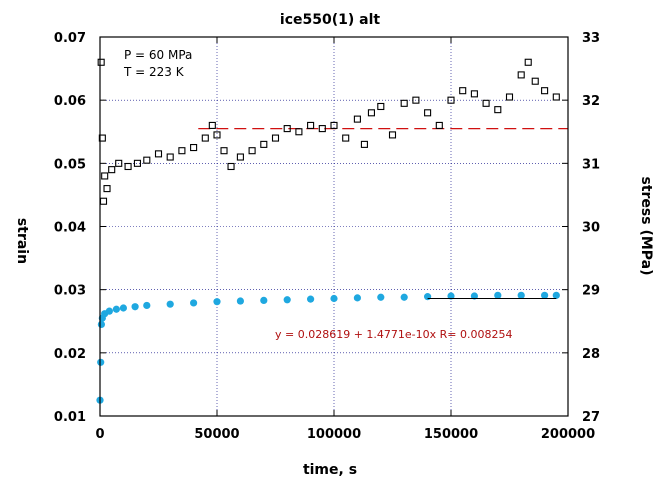 This screenshot has width=661, height=483. What do you see at coordinates (646, 225) in the screenshot?
I see `y2-axis-title: stress (MPa)` at bounding box center [646, 225].